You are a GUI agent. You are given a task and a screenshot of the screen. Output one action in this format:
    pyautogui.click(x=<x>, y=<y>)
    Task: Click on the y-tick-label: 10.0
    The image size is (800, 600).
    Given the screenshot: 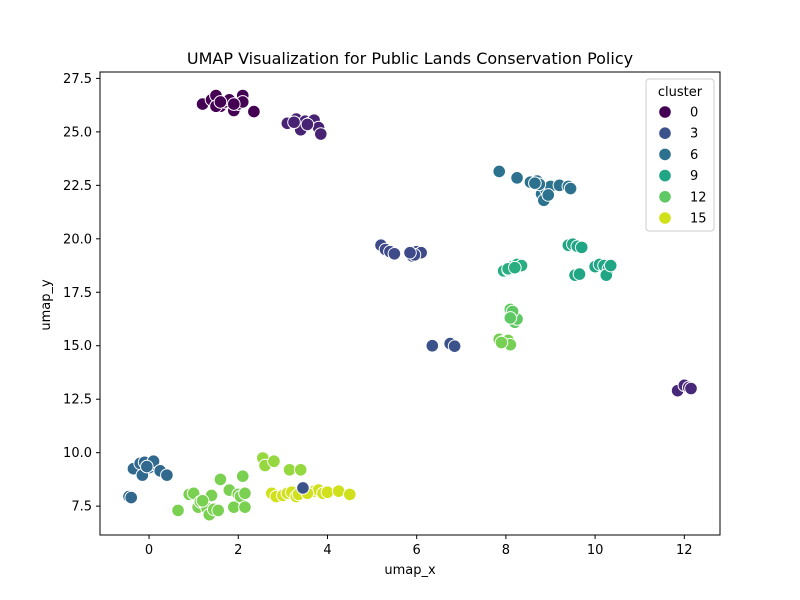 What is the action you would take?
    pyautogui.click(x=77, y=453)
    